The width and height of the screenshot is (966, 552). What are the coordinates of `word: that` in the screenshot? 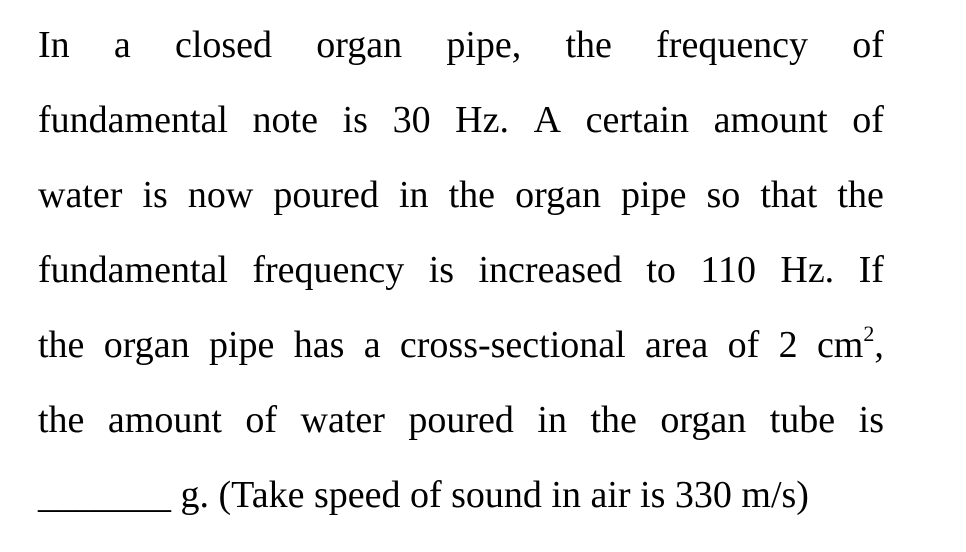 It's located at (789, 195).